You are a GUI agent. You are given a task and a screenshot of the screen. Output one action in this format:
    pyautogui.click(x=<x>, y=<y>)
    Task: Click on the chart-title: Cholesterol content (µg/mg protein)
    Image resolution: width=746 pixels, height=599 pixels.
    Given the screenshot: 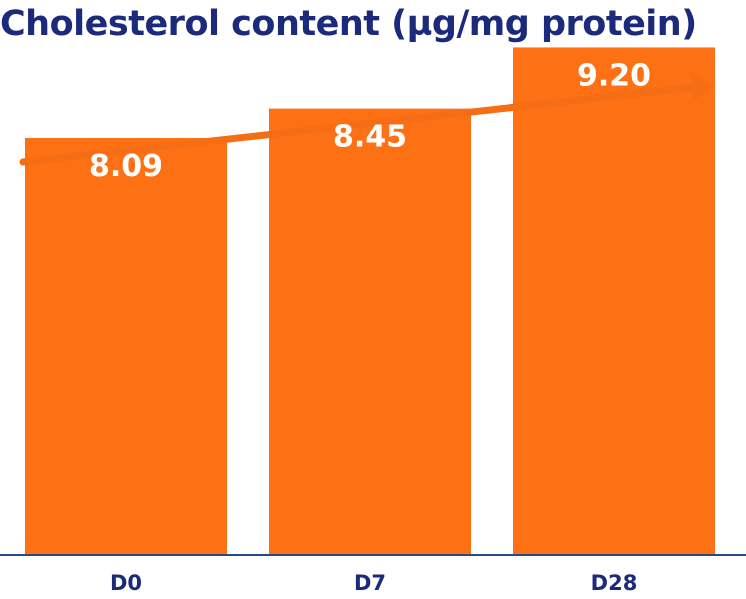 What is the action you would take?
    pyautogui.click(x=348, y=24)
    